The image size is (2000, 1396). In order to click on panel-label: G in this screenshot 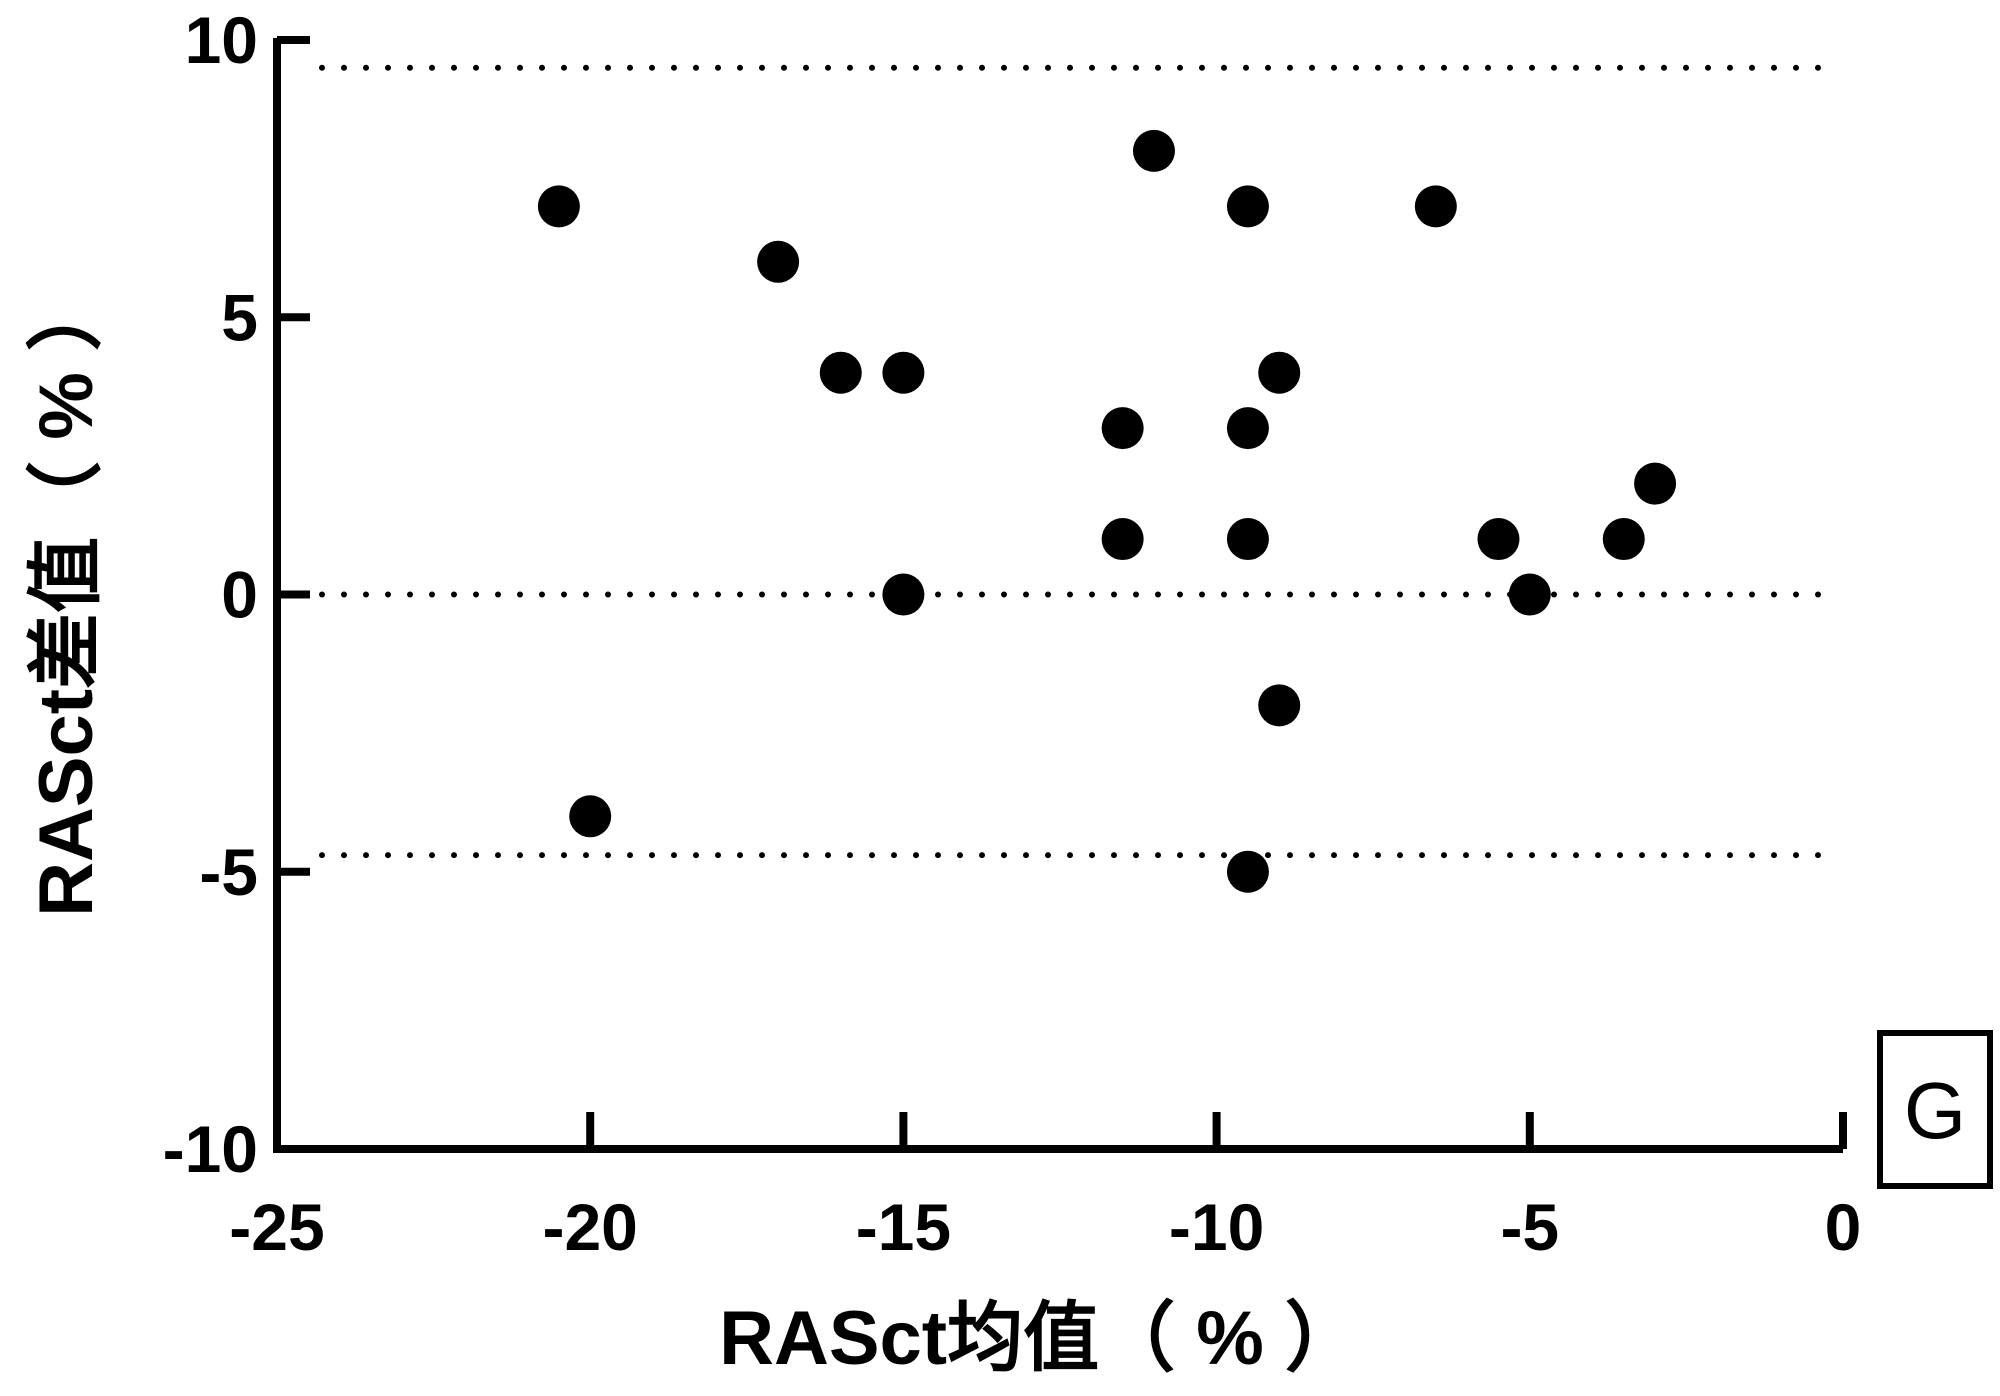, I will do `click(1935, 1110)`.